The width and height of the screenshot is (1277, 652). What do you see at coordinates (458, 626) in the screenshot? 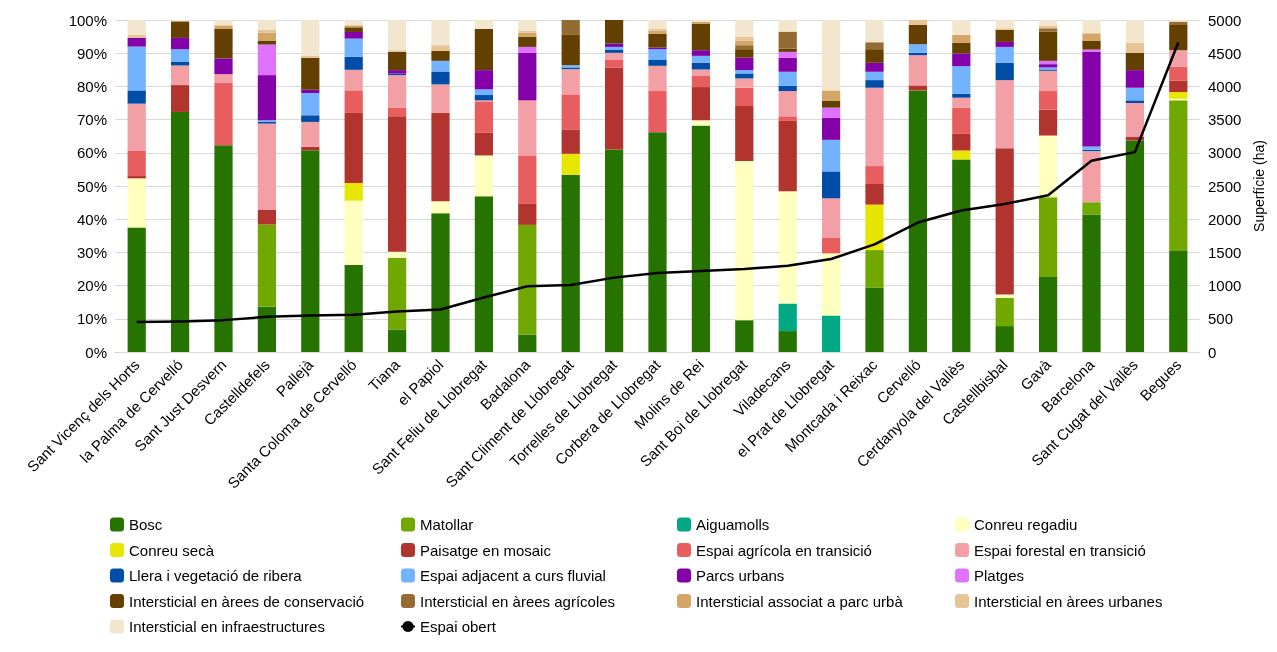
I see `legend-label: Espai obert` at bounding box center [458, 626].